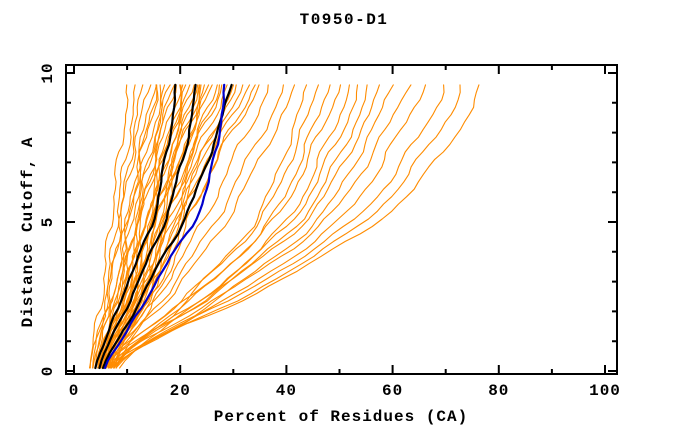  I want to click on x-tick-label: 80, so click(498, 391).